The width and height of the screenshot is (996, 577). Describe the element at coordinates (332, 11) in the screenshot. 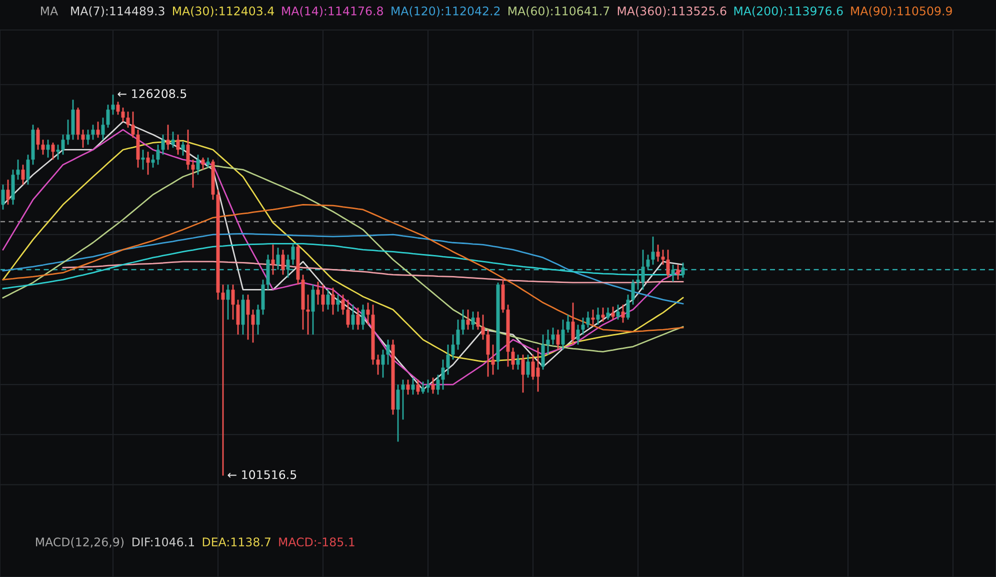

I see `text: MA(14):114176.8` at that location.